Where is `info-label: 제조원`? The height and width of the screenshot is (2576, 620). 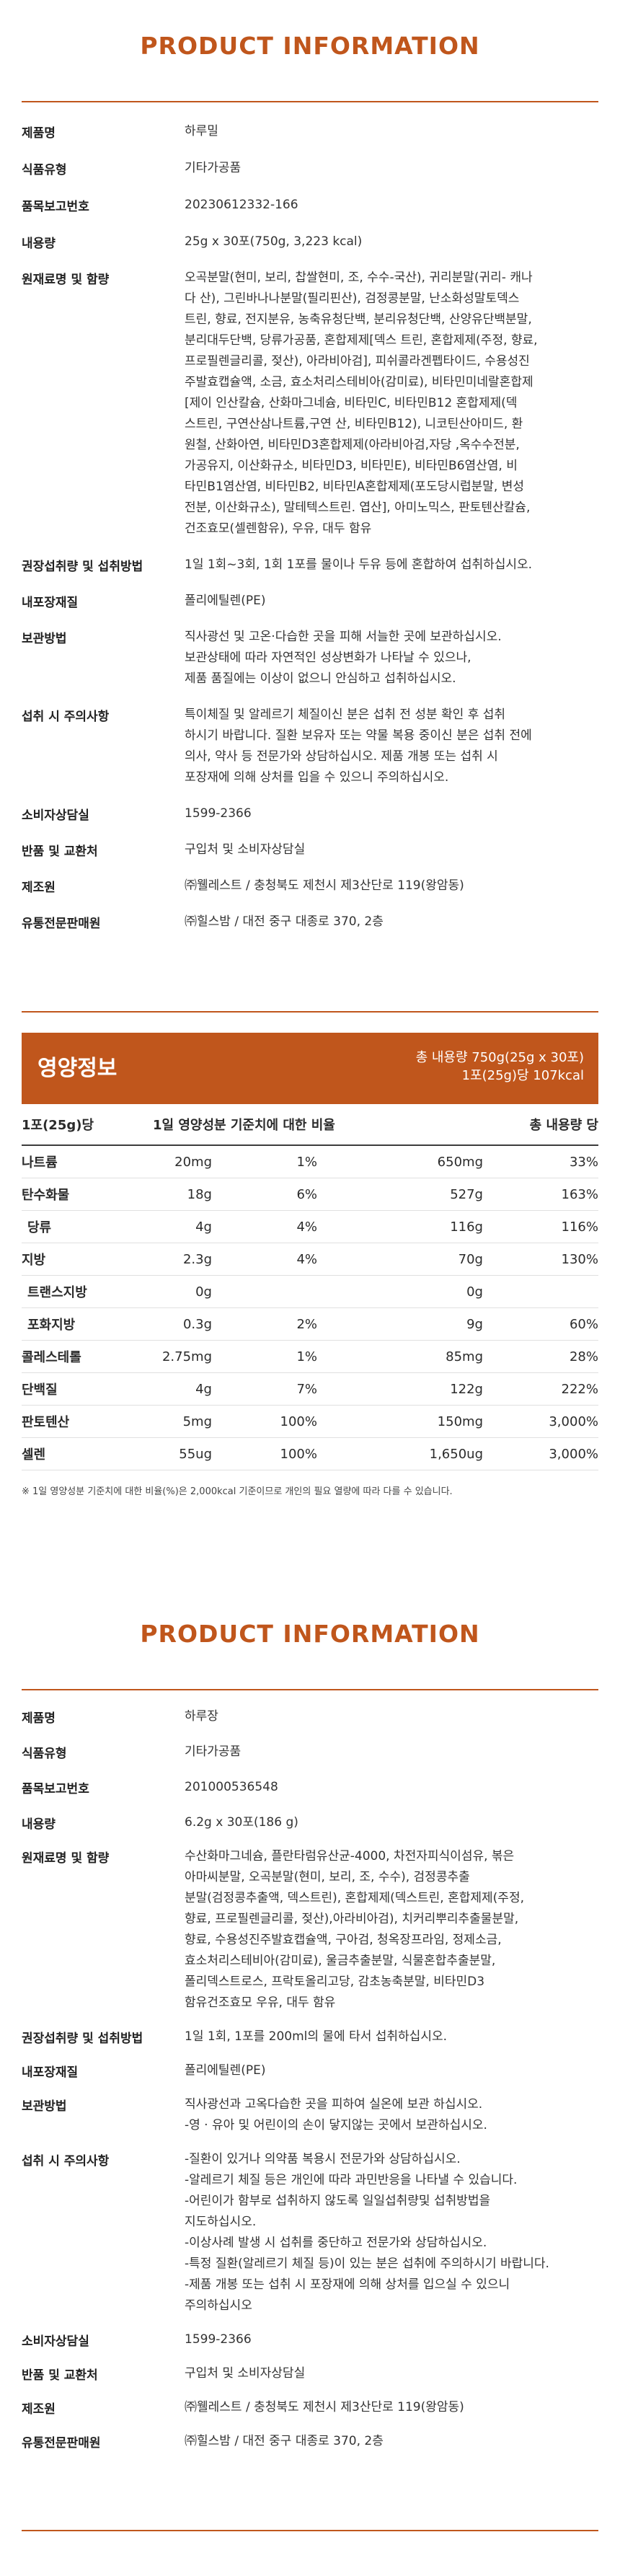
info-label: 제조원 is located at coordinates (39, 2409).